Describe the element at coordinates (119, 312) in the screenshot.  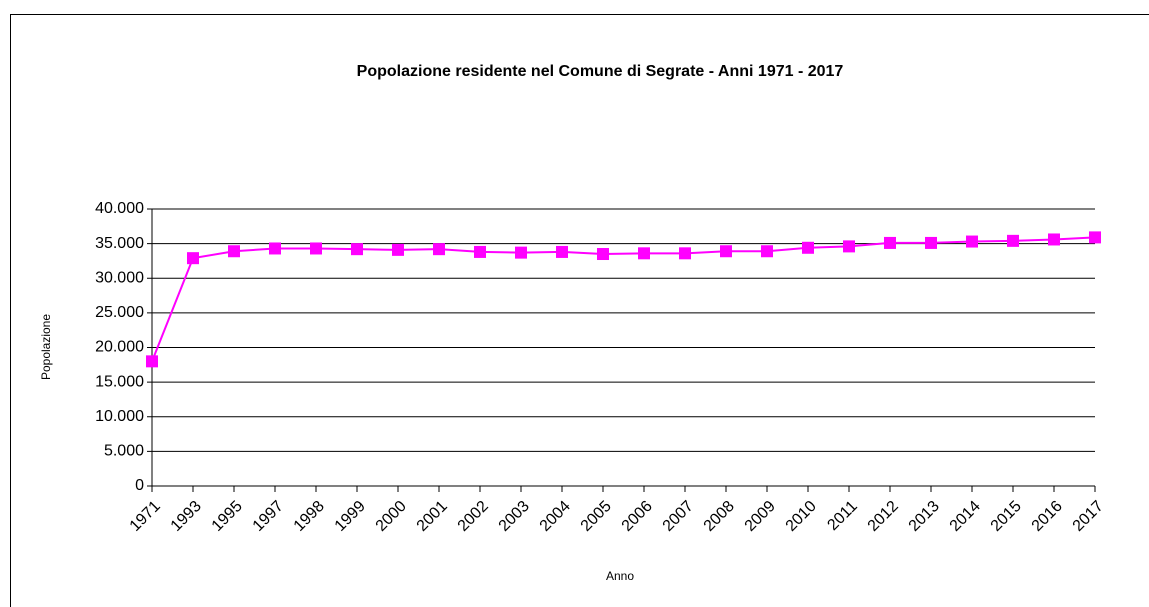
I see `y-tick-label: 25.000` at that location.